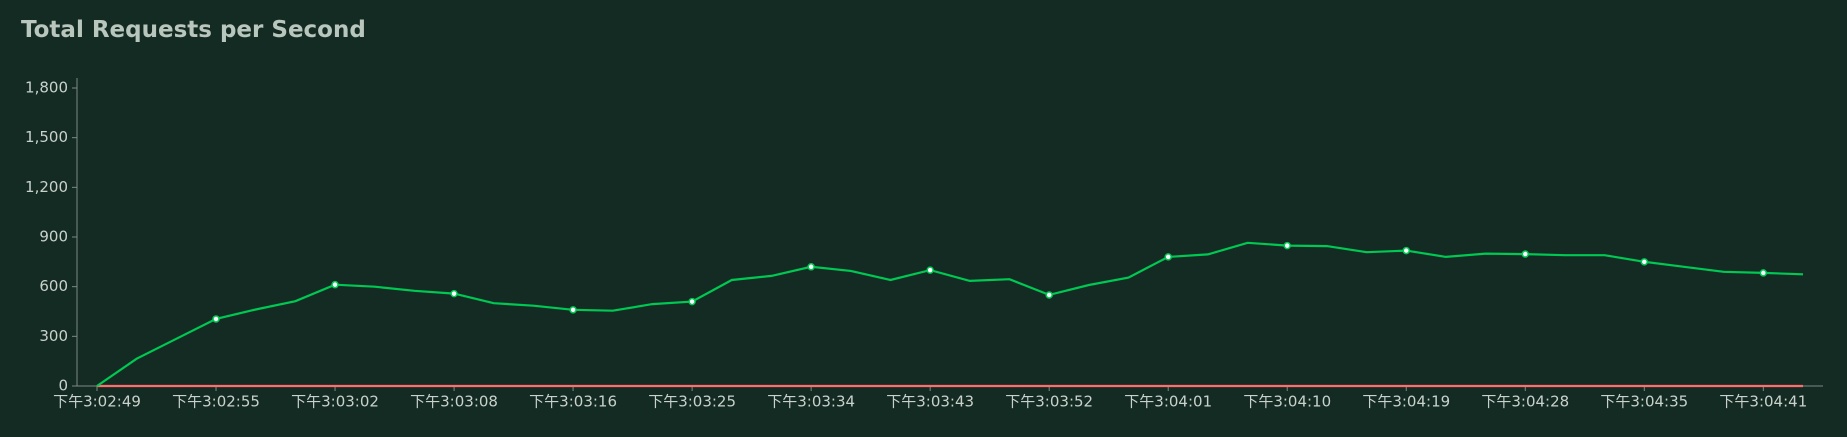 The height and width of the screenshot is (437, 1847). I want to click on chart-title: Total Requests per Second, so click(193, 30).